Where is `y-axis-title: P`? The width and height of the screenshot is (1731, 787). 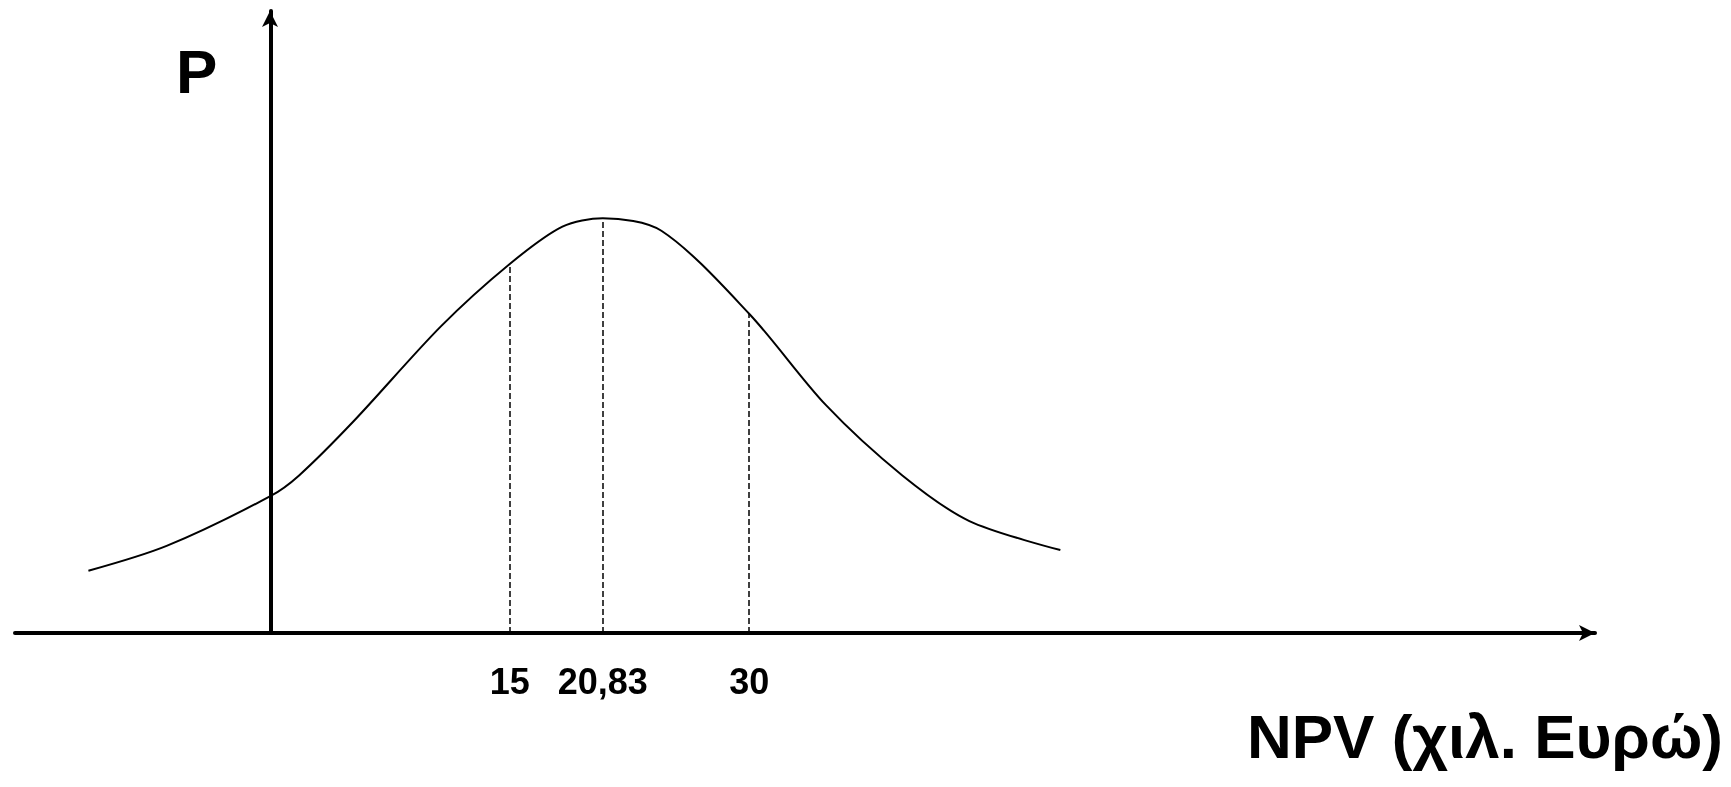
y-axis-title: P is located at coordinates (197, 71).